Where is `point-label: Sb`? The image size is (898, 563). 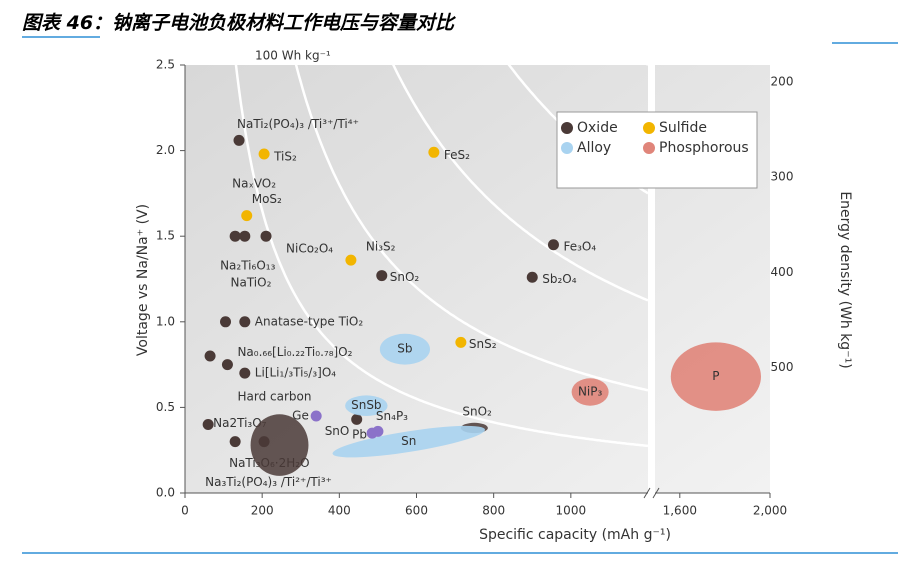 point-label: Sb is located at coordinates (404, 349).